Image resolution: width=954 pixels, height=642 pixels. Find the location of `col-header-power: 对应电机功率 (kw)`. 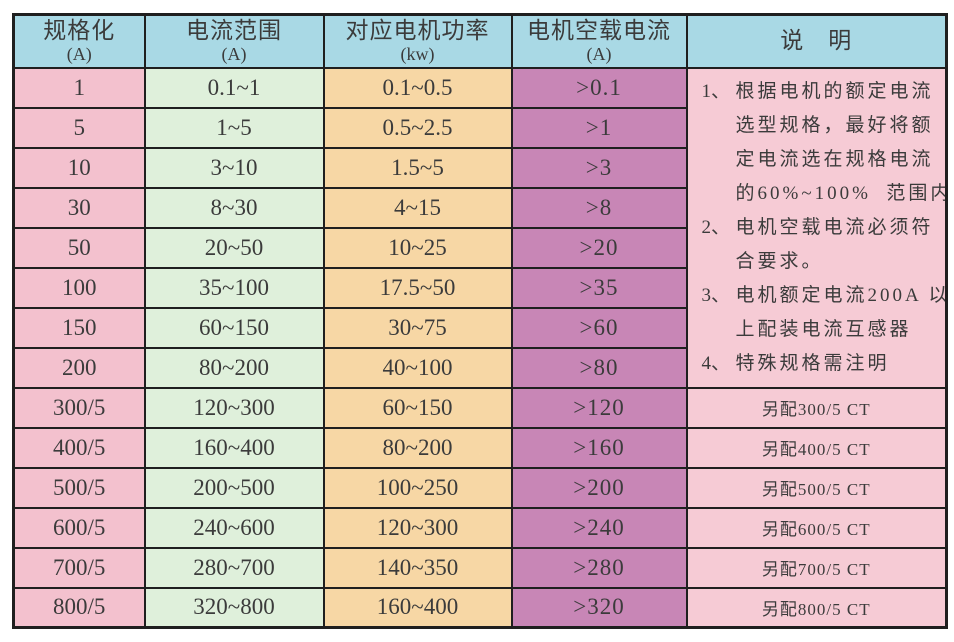

col-header-power: 对应电机功率 (kw) is located at coordinates (417, 41).